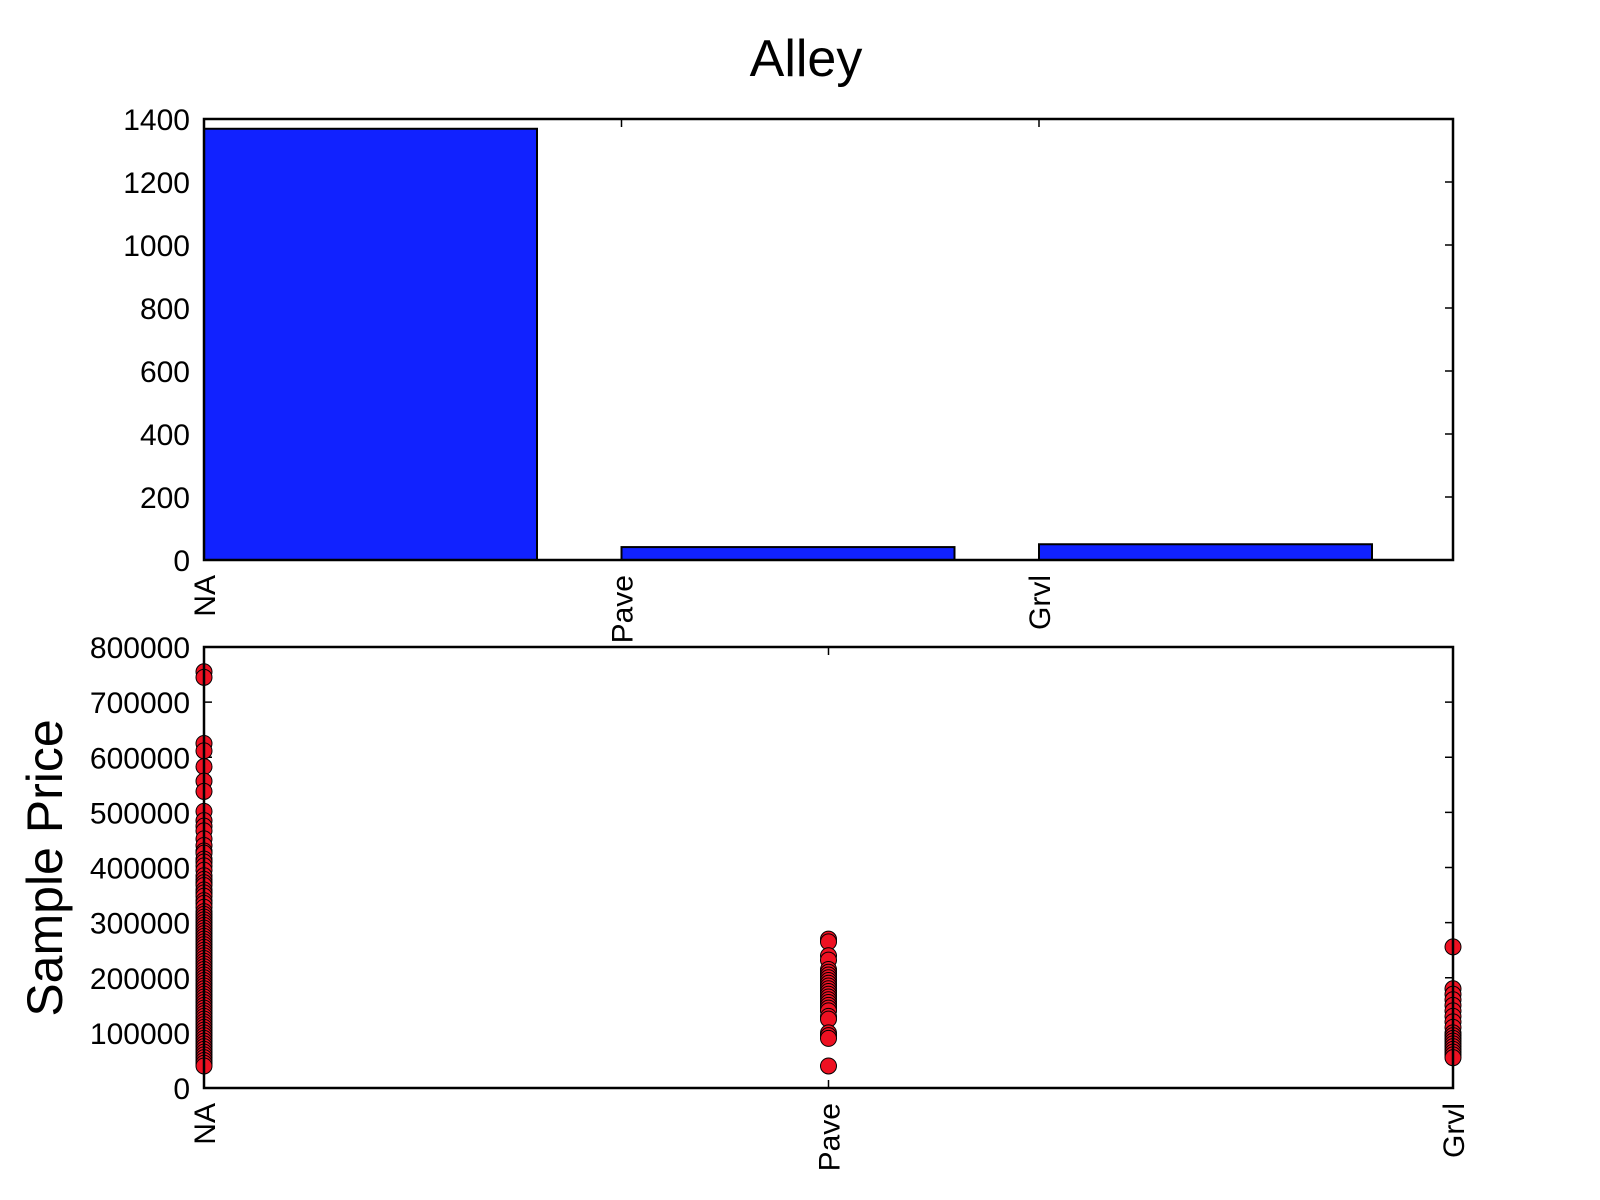 This screenshot has height=1200, width=1600. What do you see at coordinates (140, 1034) in the screenshot?
I see `scatter-y-tick-label: 100000` at bounding box center [140, 1034].